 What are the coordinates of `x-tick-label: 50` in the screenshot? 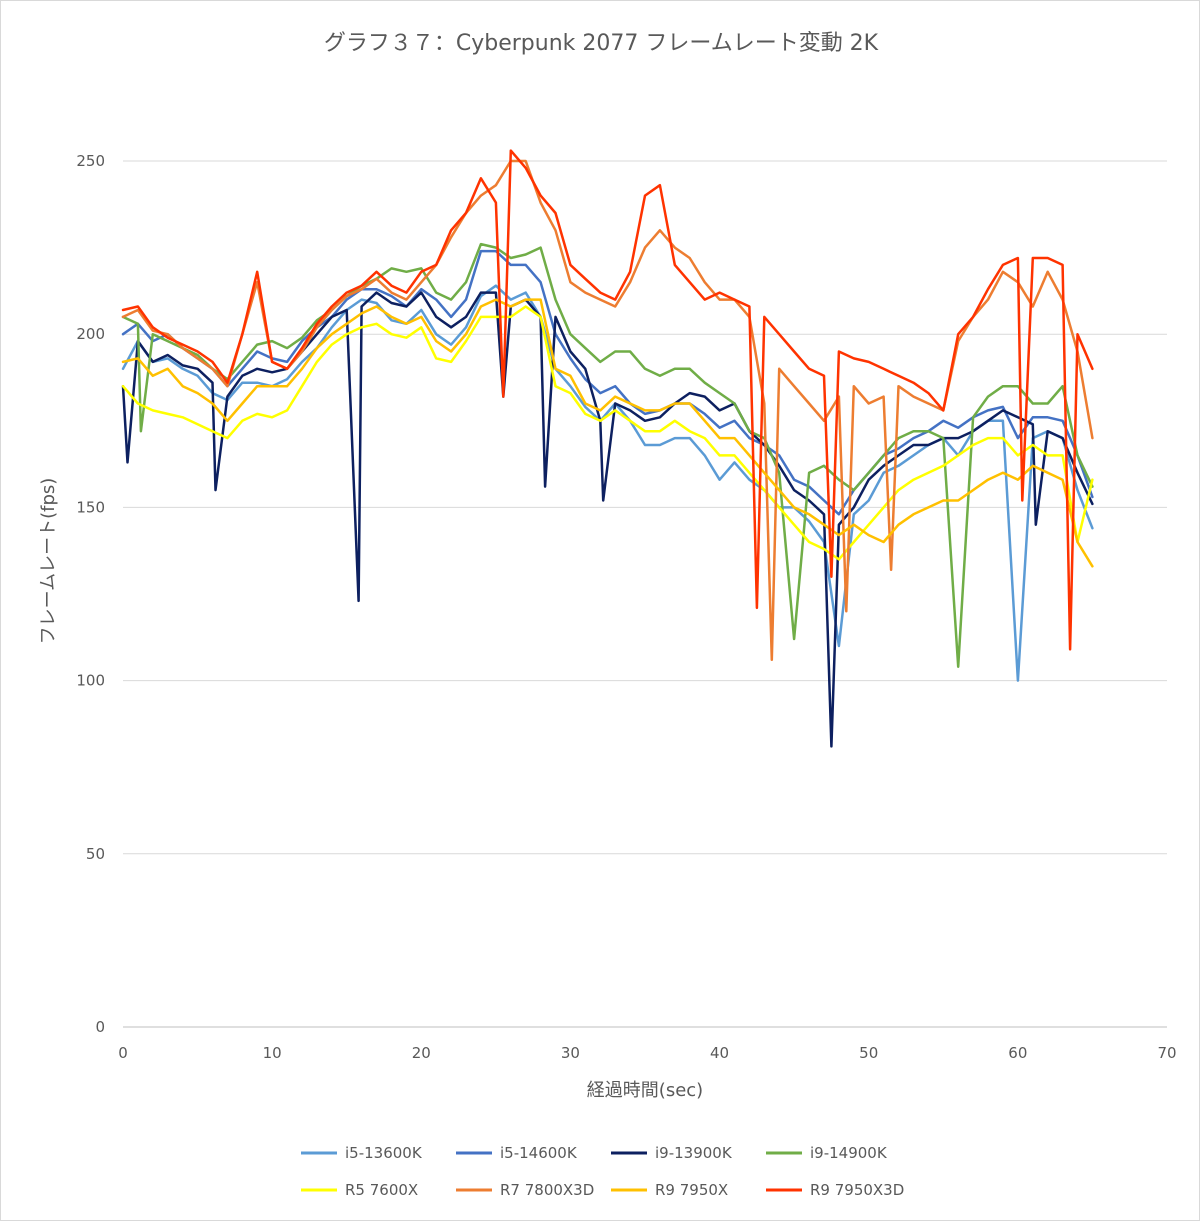 It's located at (868, 1053).